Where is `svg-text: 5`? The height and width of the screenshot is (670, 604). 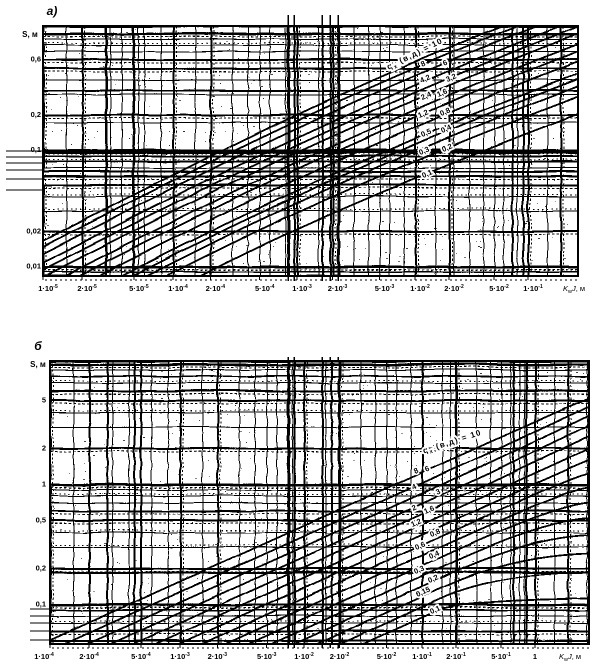
svg-text: 5 is located at coordinates (44, 400).